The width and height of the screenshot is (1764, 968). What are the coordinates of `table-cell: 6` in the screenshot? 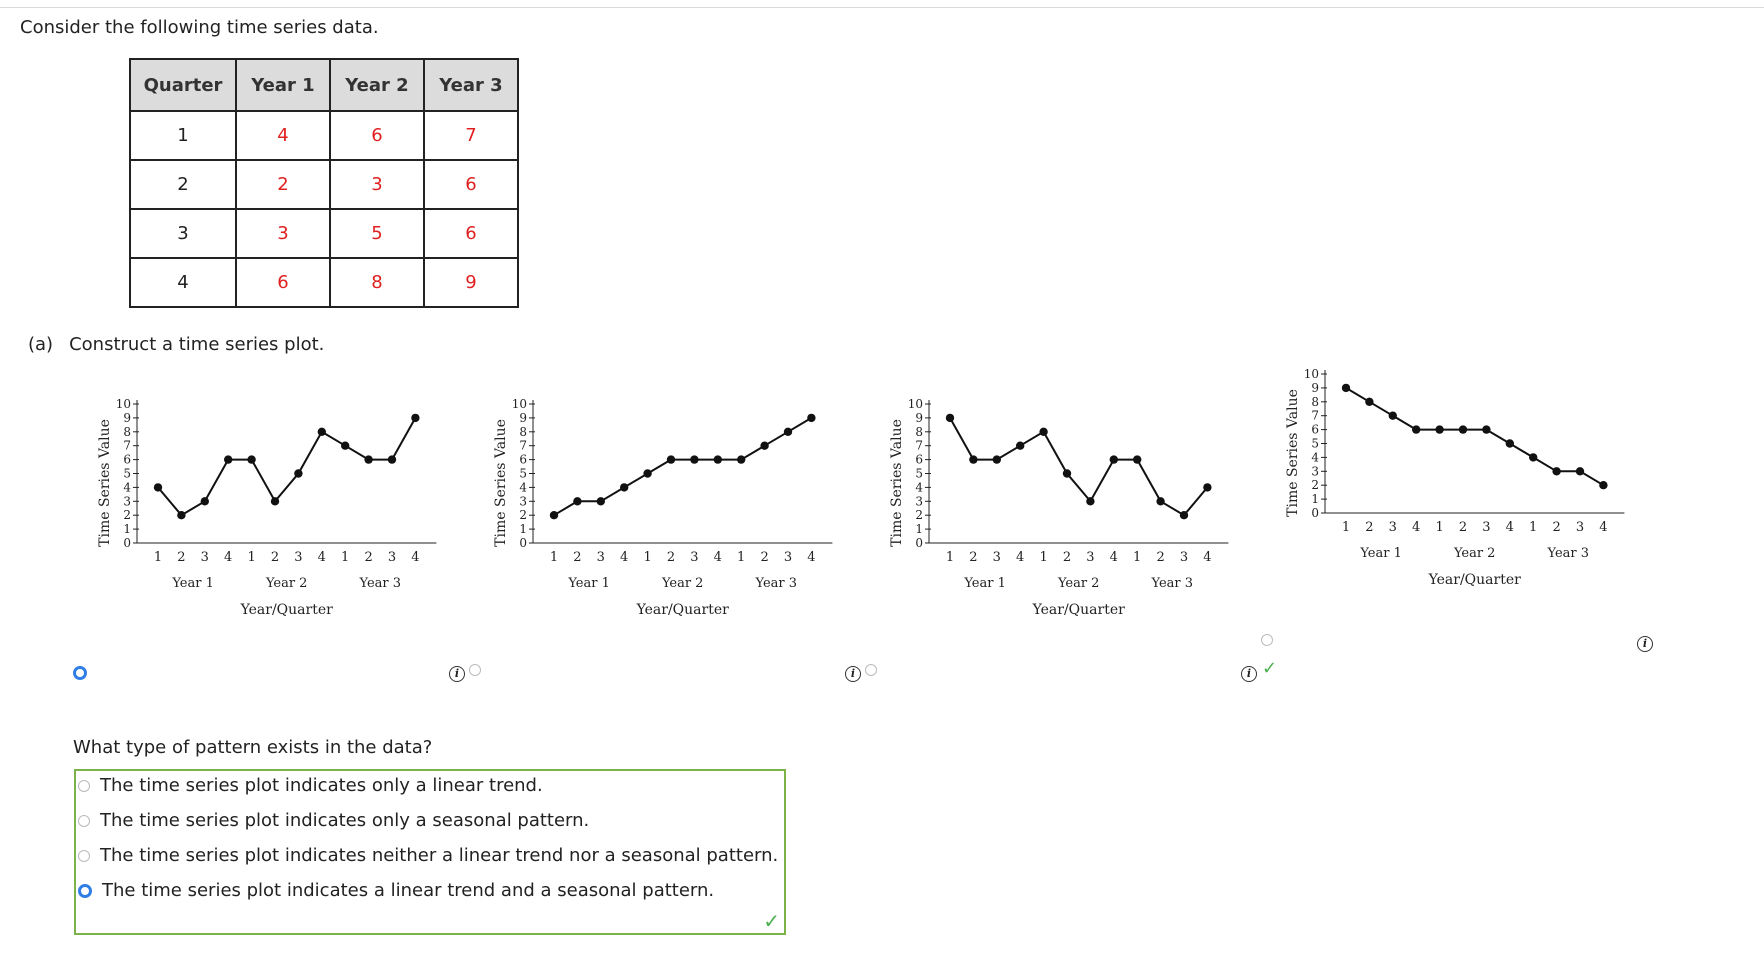 It's located at (283, 282).